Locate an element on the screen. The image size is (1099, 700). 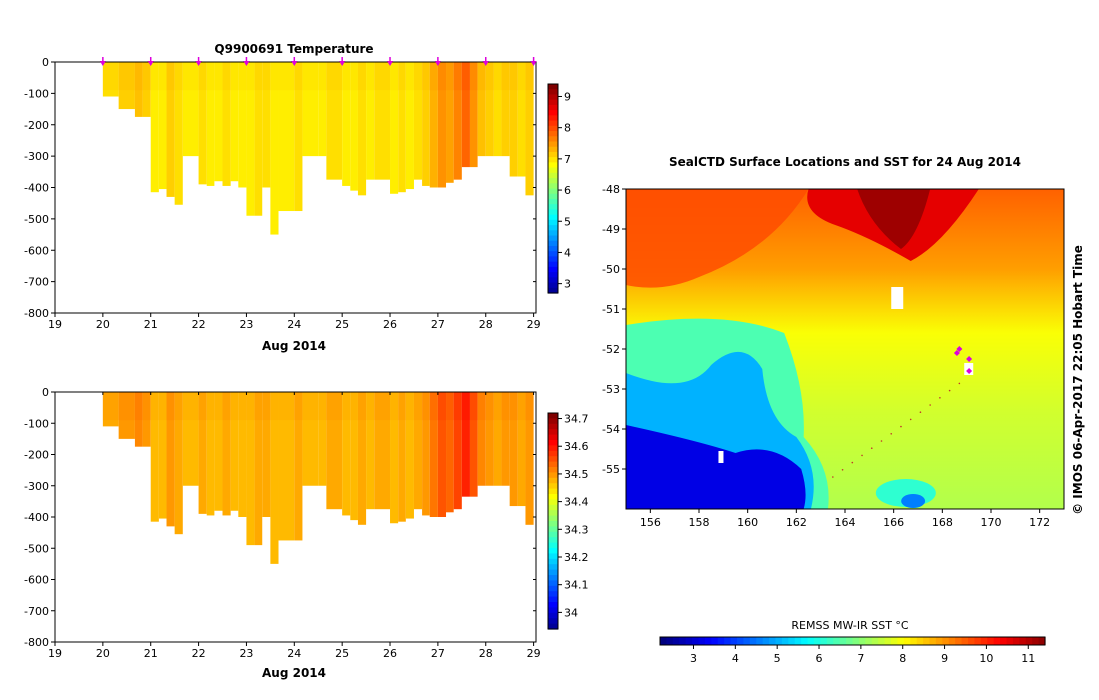
colorbar-tick-label: 9 is located at coordinates (567, 96).